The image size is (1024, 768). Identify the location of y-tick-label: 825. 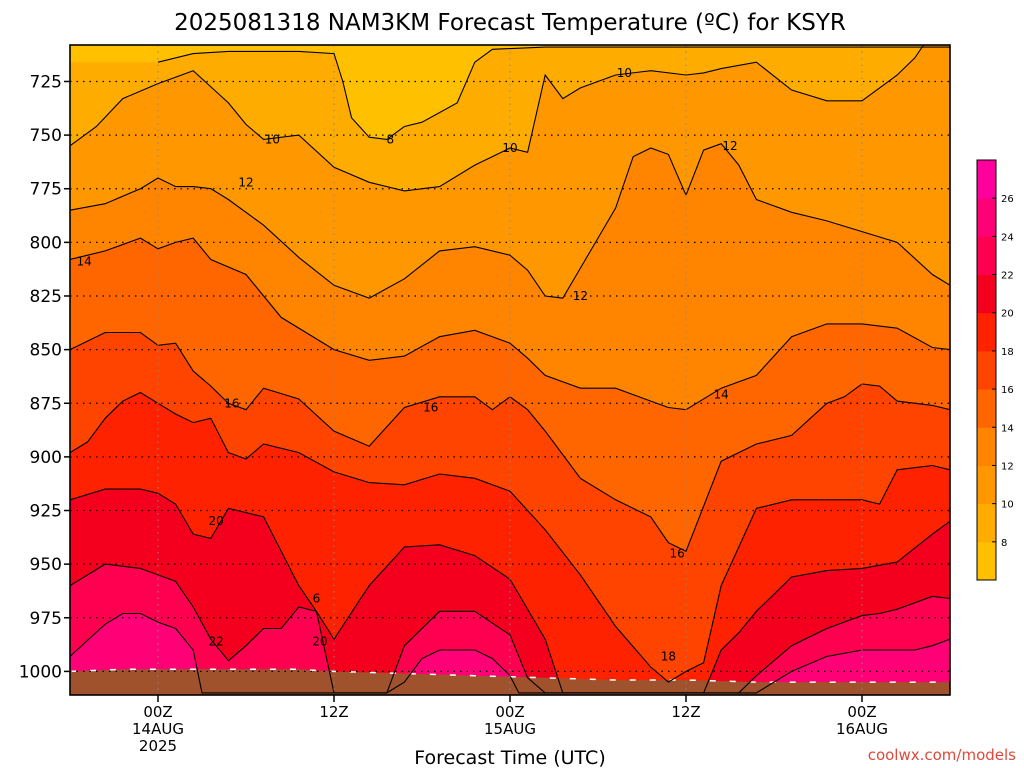
(46, 297).